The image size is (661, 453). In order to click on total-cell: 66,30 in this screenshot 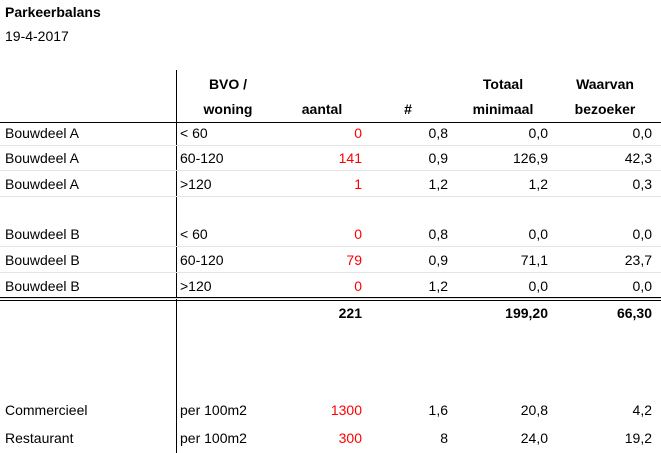, I will do `click(634, 313)`.